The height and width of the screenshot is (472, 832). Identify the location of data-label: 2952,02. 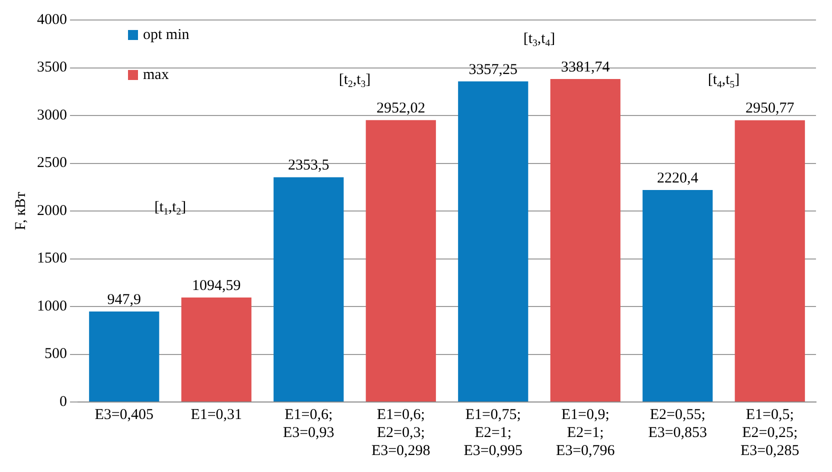
(401, 108).